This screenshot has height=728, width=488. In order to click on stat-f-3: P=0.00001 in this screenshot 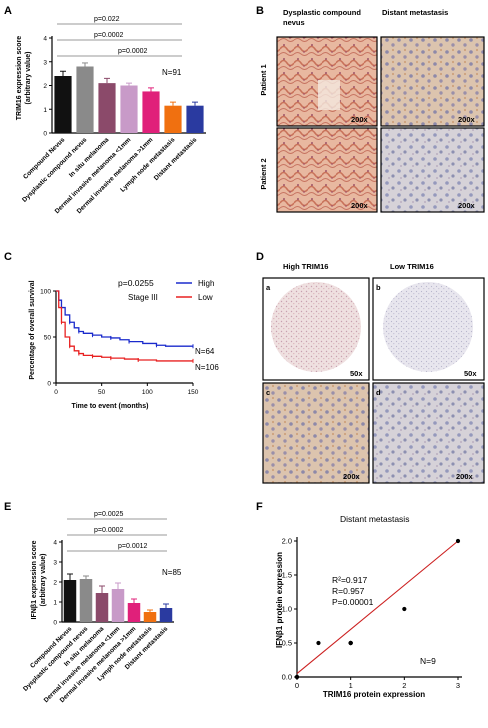, I will do `click(353, 602)`.